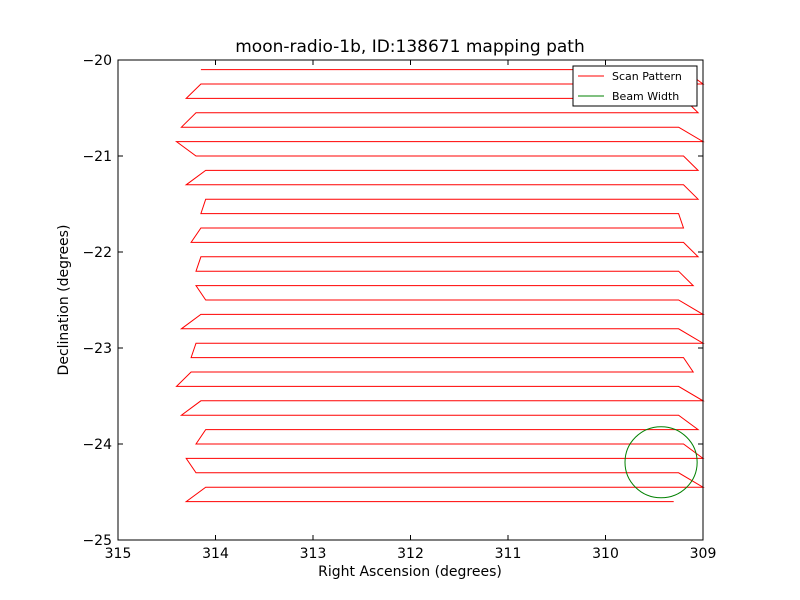 This screenshot has height=600, width=800. What do you see at coordinates (97, 349) in the screenshot?
I see `y-tick-label: −23` at bounding box center [97, 349].